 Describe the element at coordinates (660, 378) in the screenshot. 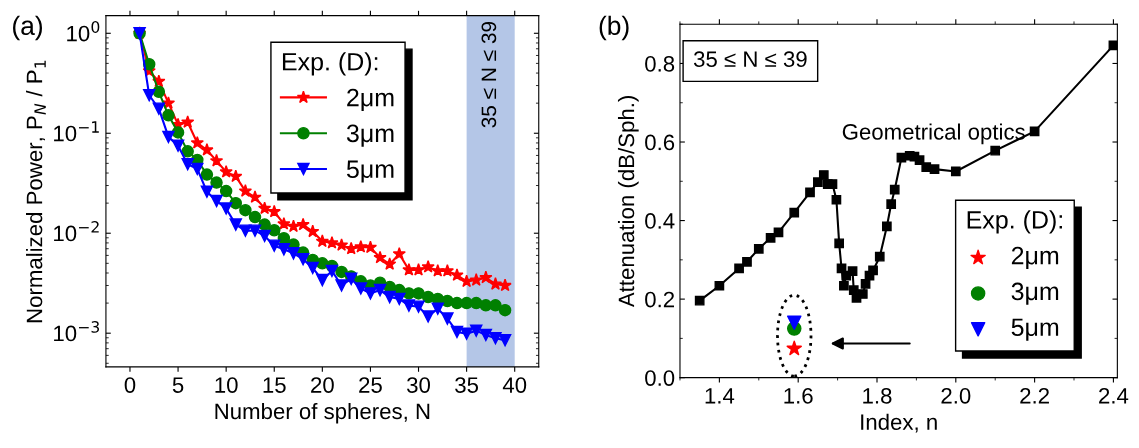

I see `y-tick-label: 0.0` at that location.